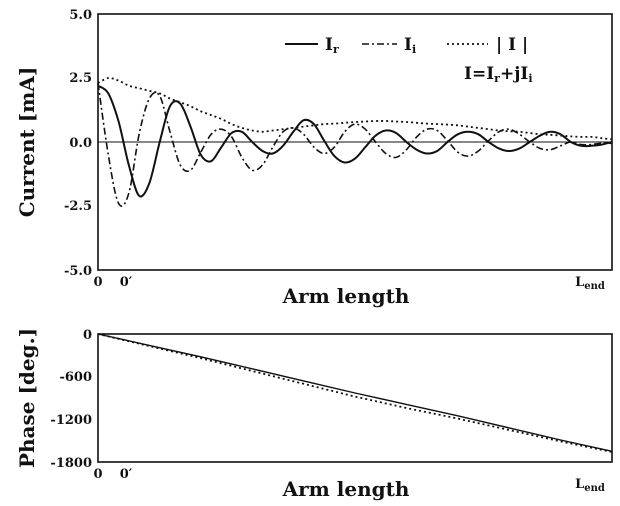  Describe the element at coordinates (512, 45) in the screenshot. I see `legend-label-abs: | I |` at that location.